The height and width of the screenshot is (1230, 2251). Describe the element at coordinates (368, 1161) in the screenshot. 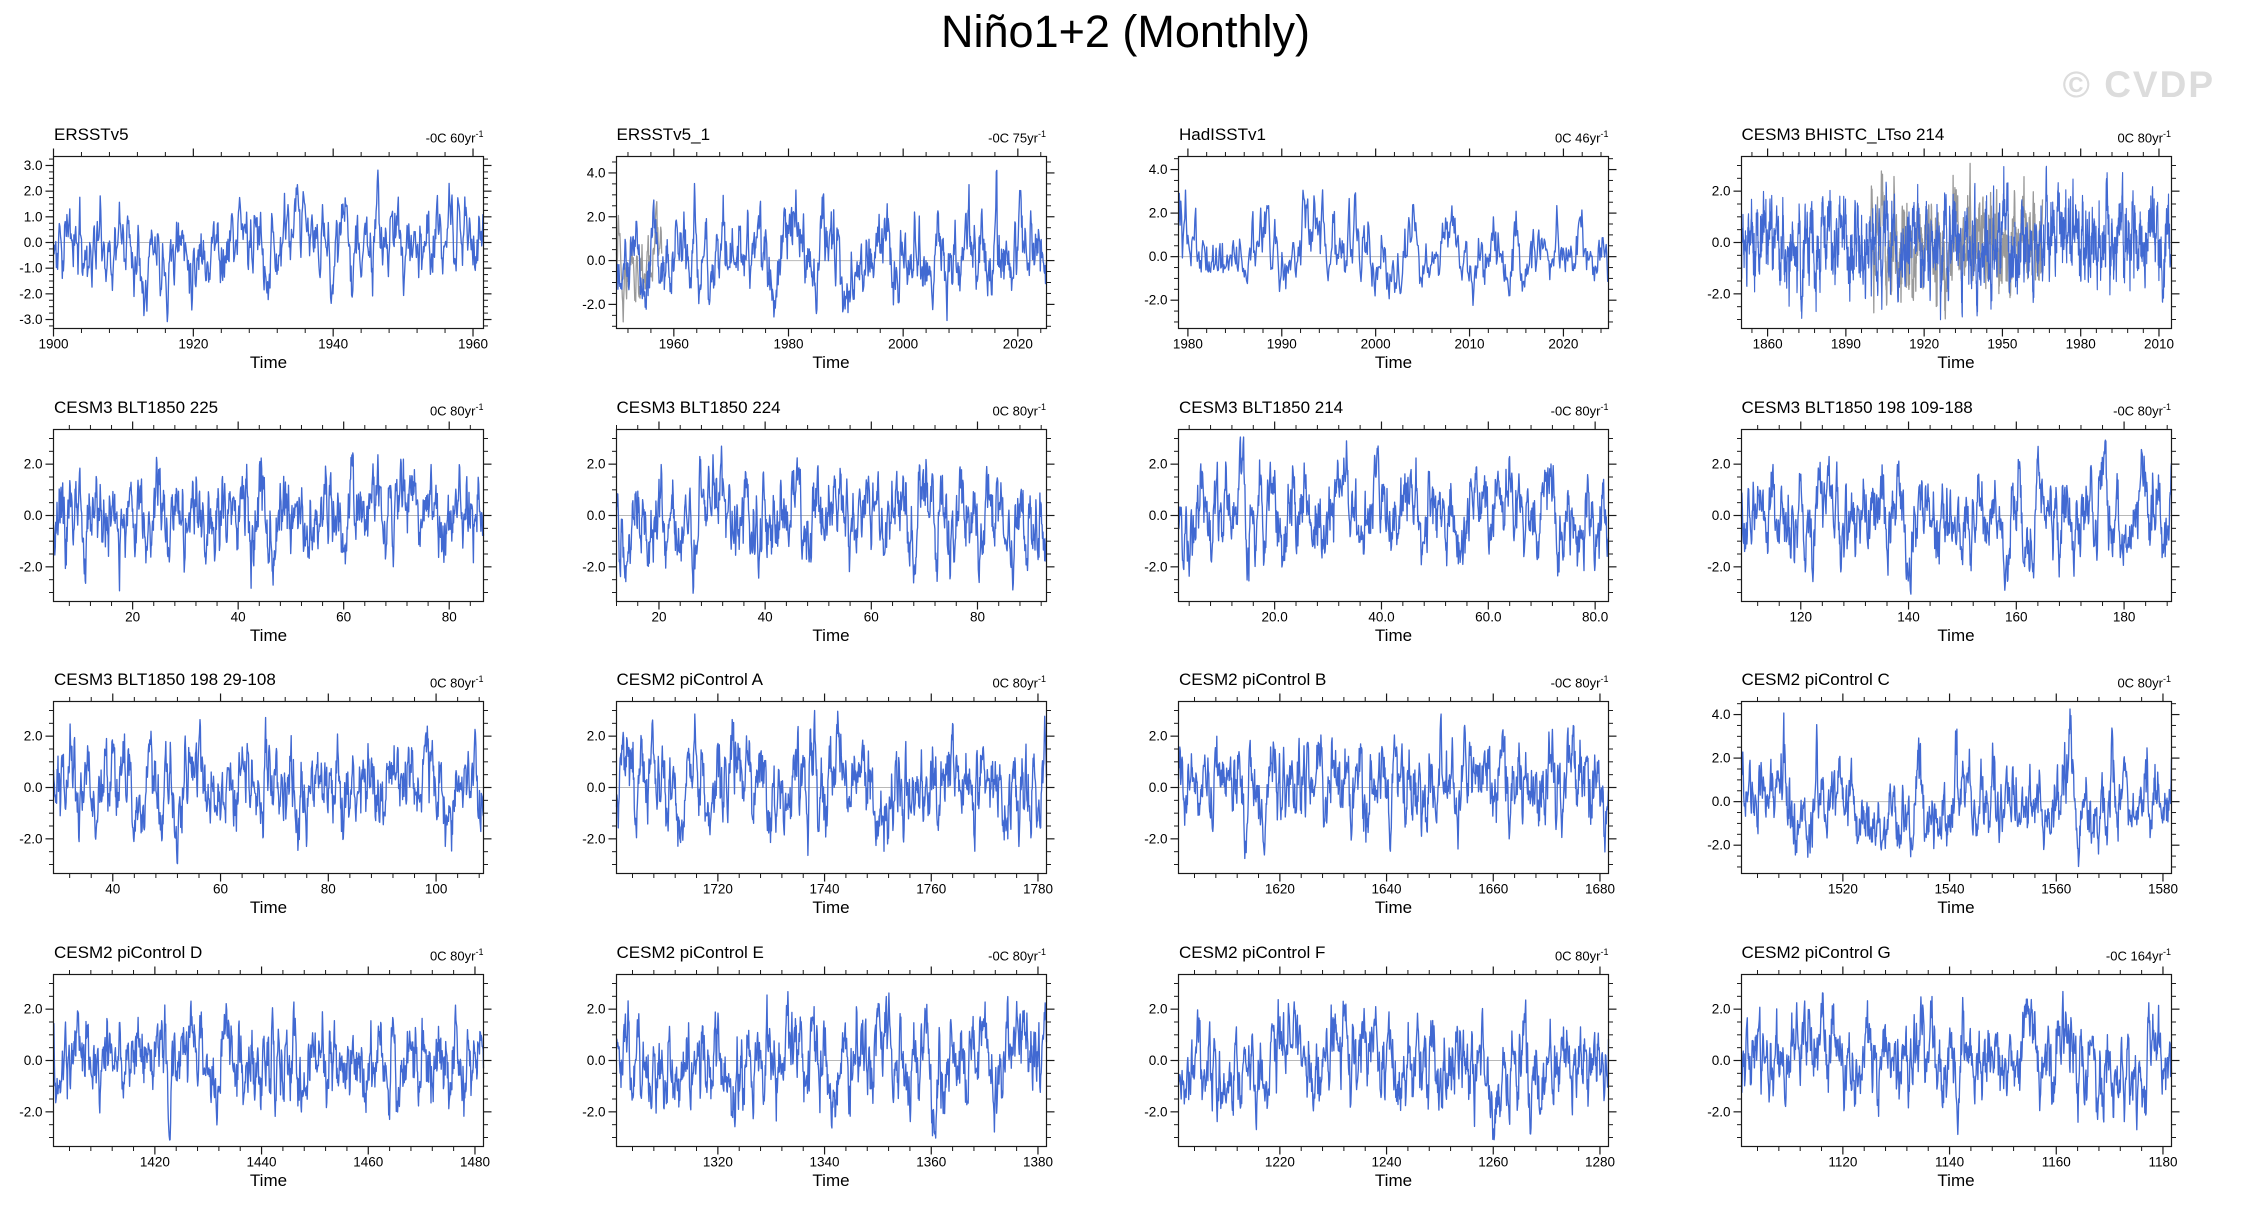

I see `svg-text: 1460` at that location.